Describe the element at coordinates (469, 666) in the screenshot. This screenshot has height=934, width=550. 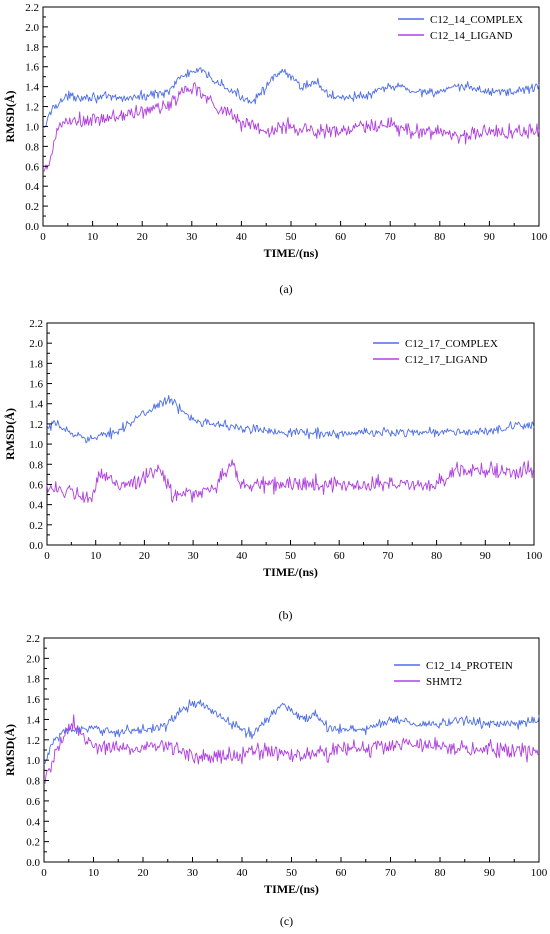
I see `legend-label: C12_14_PROTEIN` at that location.